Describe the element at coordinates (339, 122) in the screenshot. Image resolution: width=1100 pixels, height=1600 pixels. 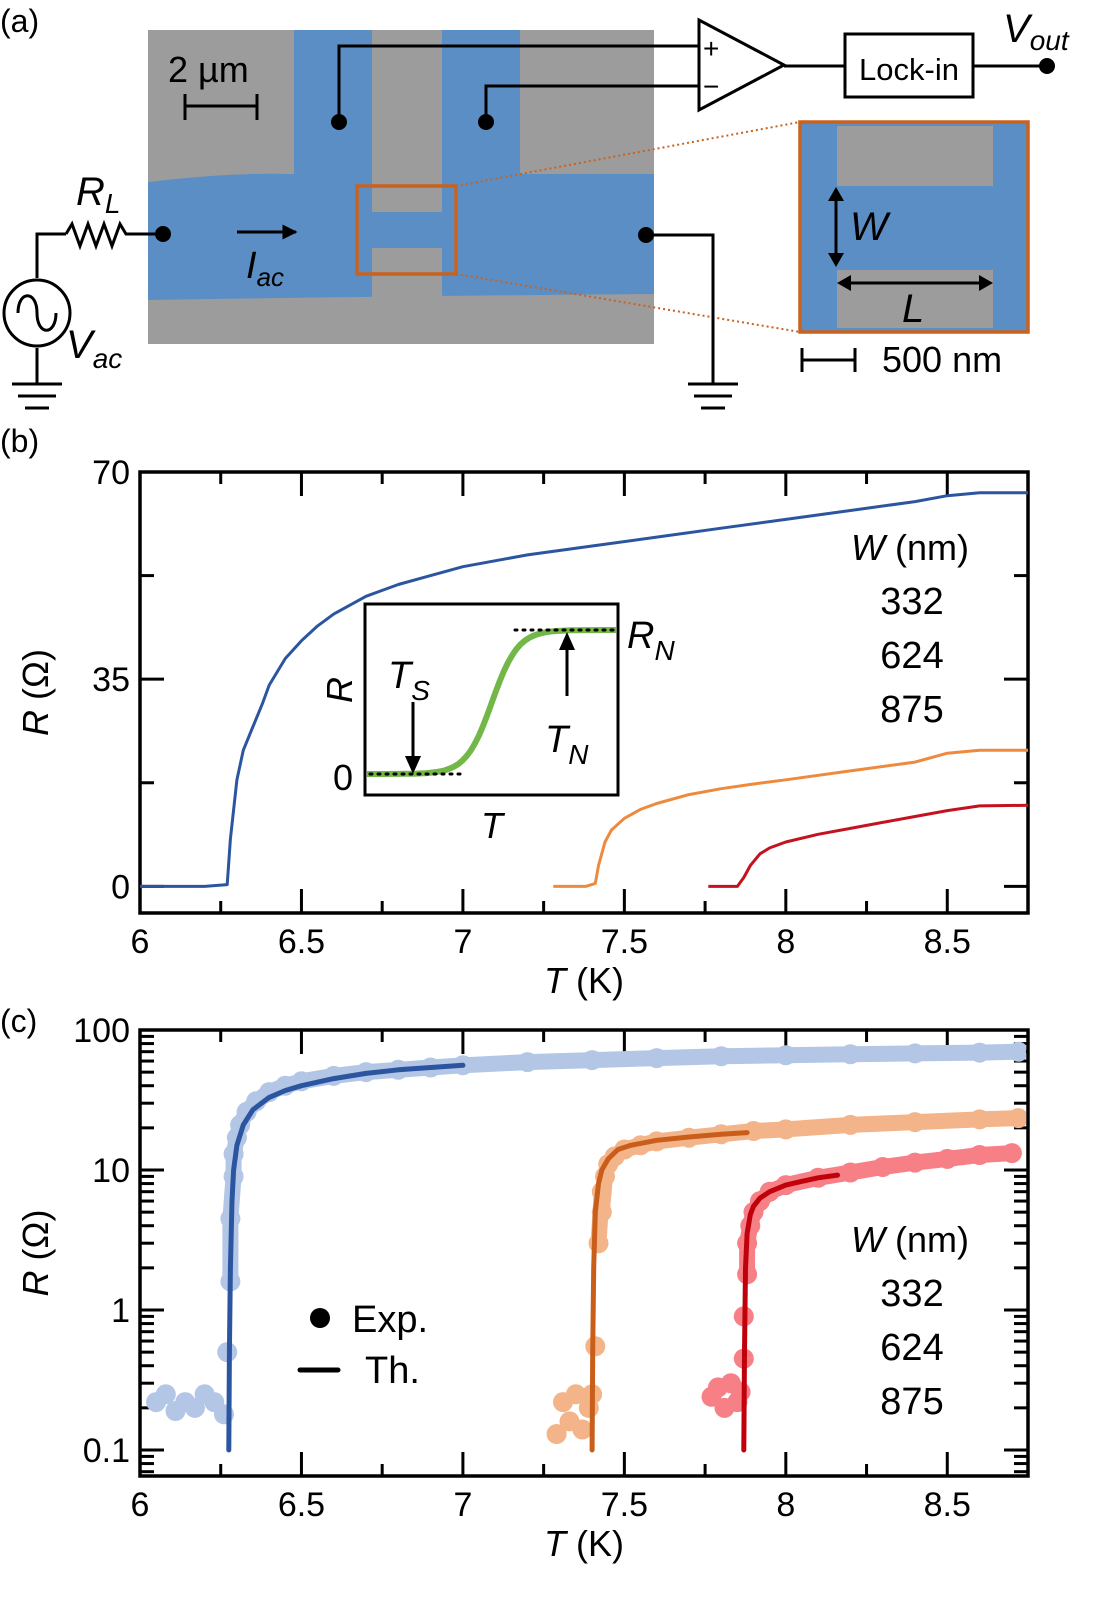
I see `probe-contact-plus` at that location.